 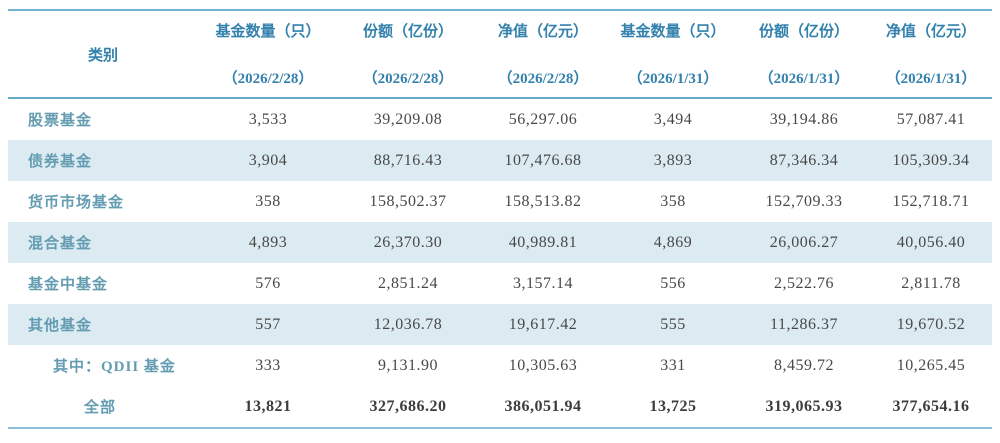 I want to click on value-cell: 26,370.30, so click(x=408, y=242).